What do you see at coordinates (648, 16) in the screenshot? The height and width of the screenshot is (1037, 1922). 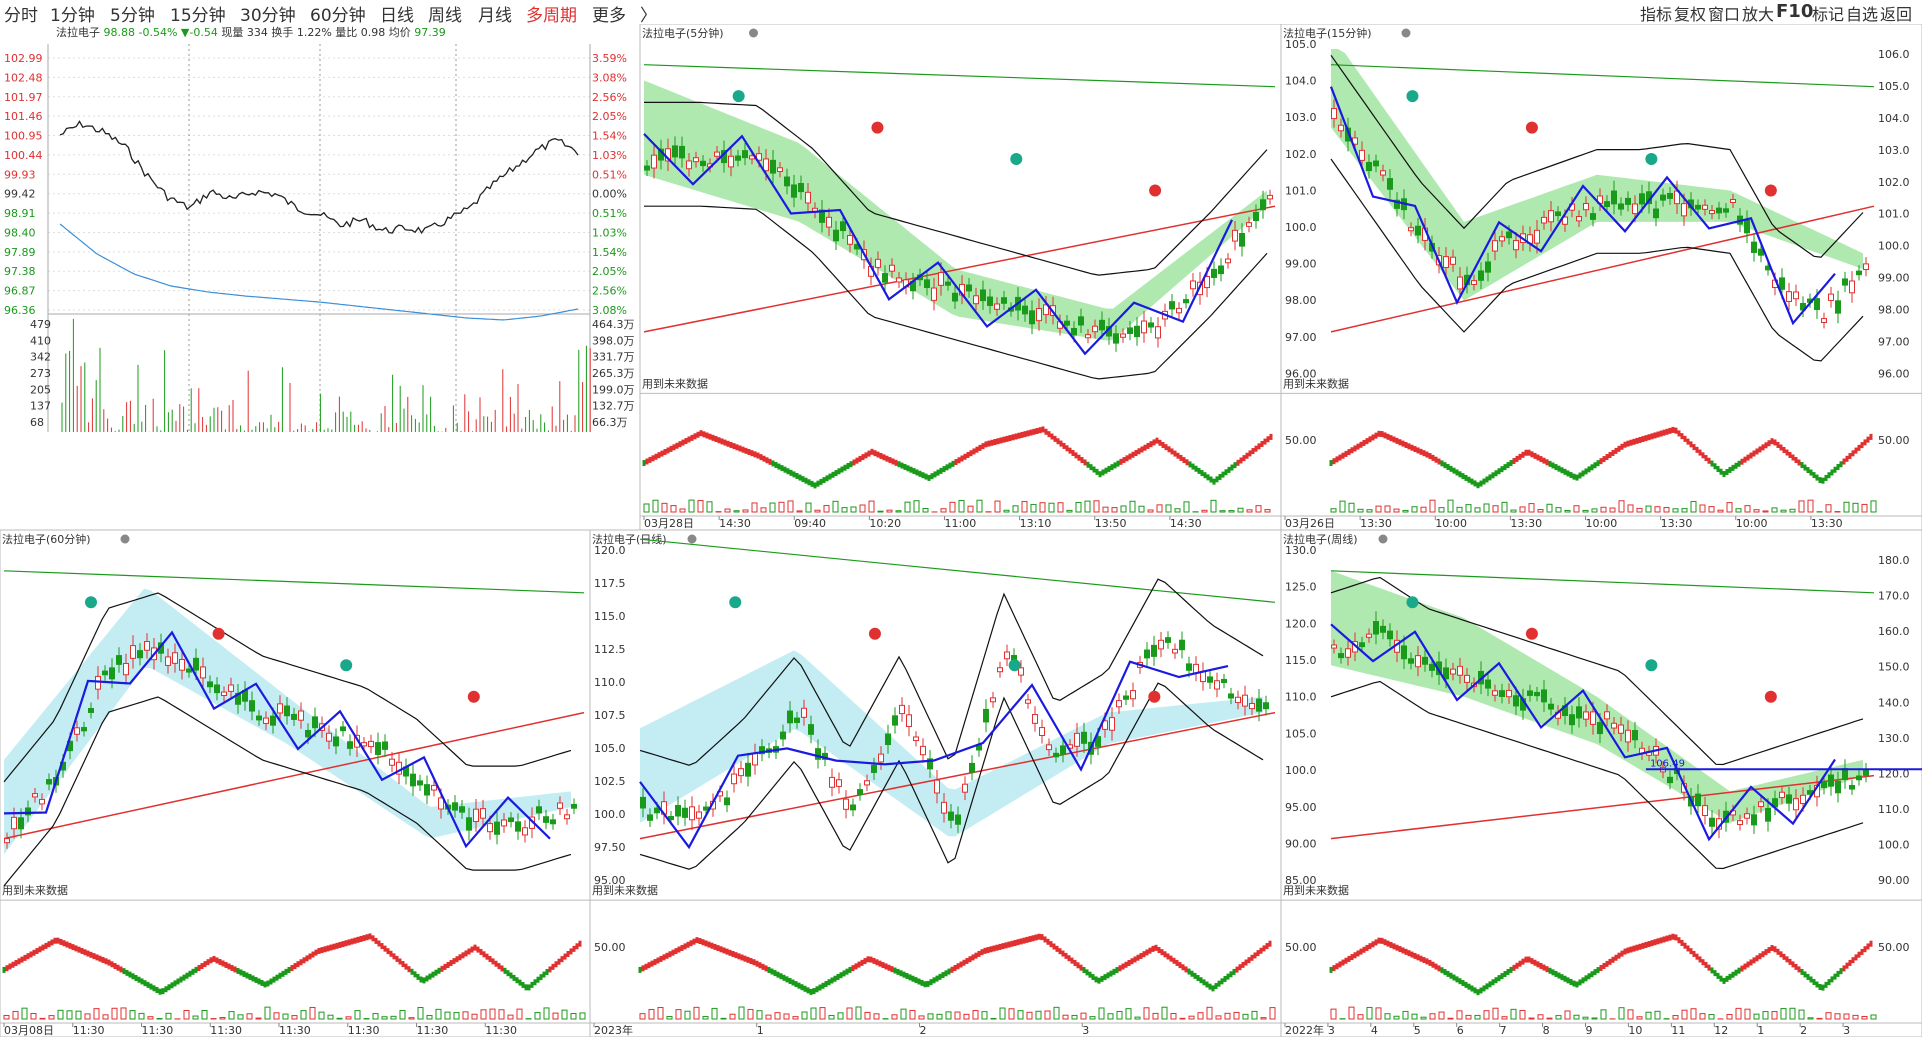 I see `tab-11: 〉` at bounding box center [648, 16].